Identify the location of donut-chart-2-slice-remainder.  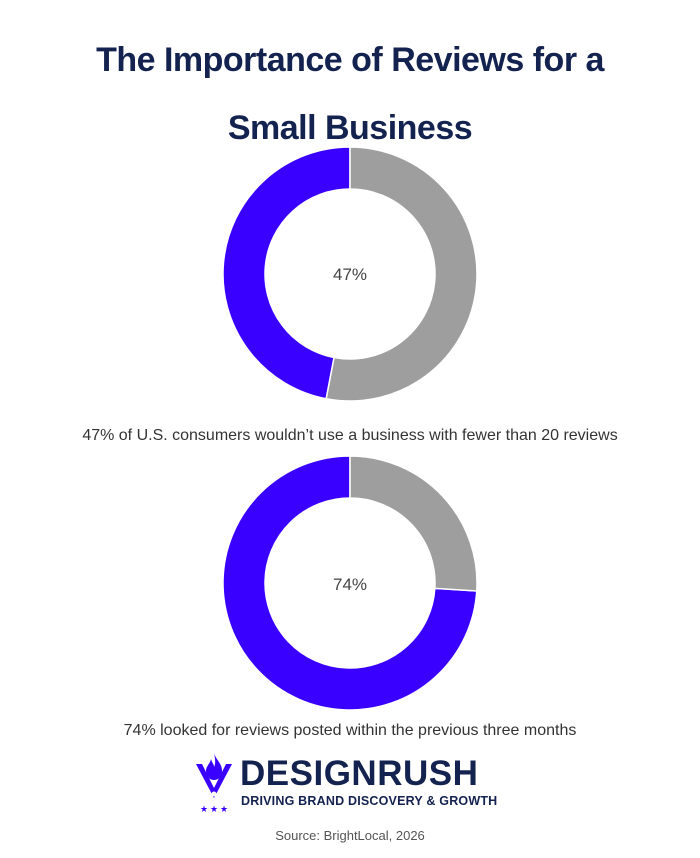
(413, 523).